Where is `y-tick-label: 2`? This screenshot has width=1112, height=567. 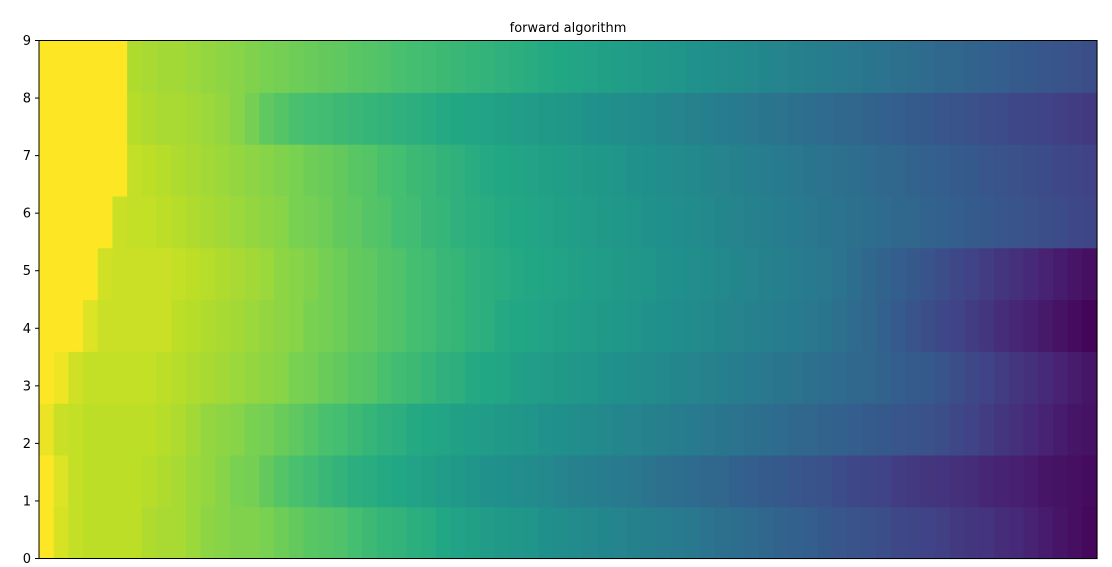
y-tick-label: 2 is located at coordinates (27, 444).